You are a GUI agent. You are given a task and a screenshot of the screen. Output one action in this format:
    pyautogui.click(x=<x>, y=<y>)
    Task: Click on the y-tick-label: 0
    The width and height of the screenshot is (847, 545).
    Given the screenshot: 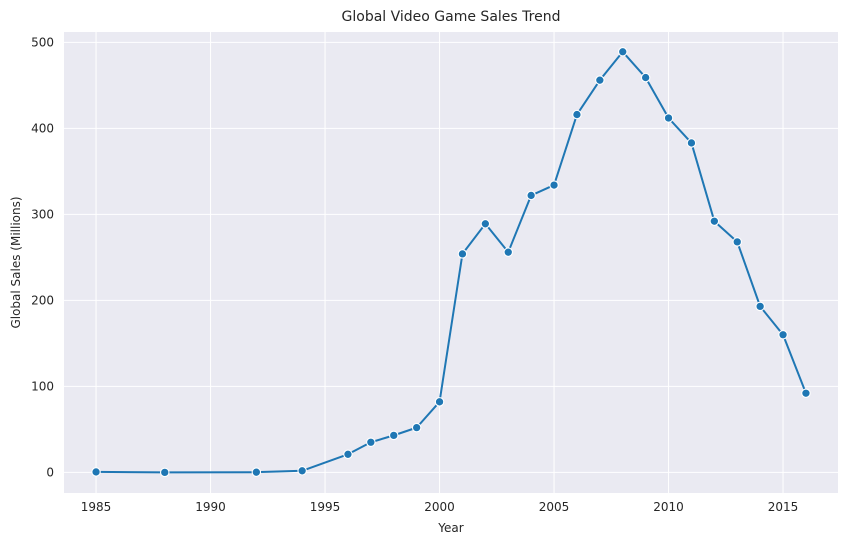 What is the action you would take?
    pyautogui.click(x=50, y=472)
    